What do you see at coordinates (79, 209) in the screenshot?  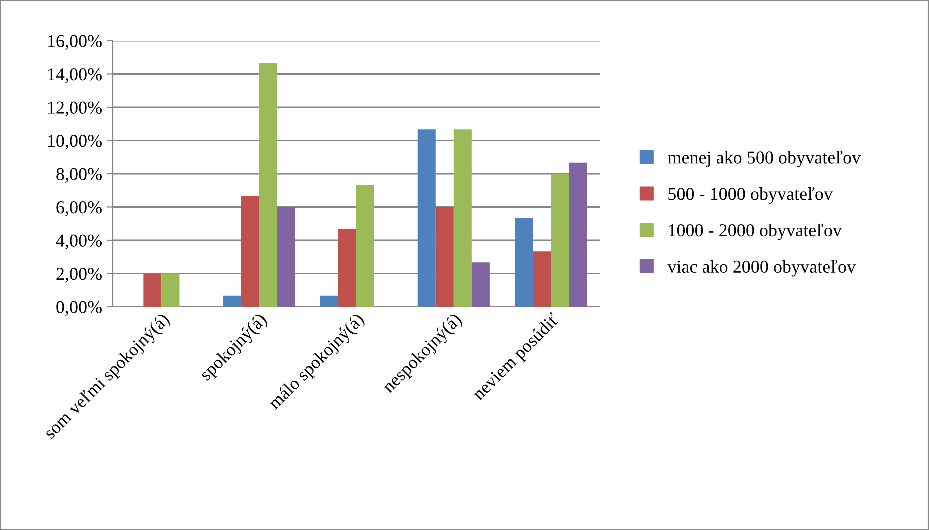 I see `y-tick-label: 6,00%` at bounding box center [79, 209].